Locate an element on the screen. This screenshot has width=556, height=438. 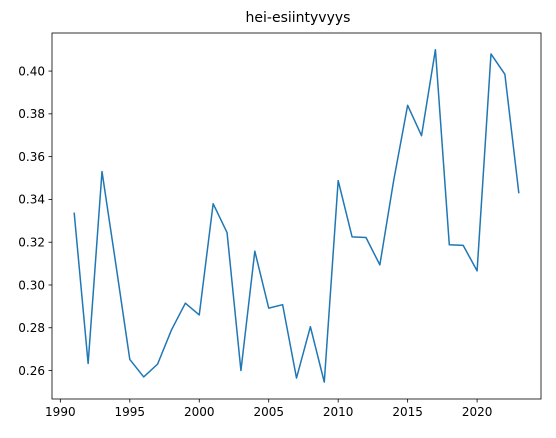
x-axis: 1990 1995 2000 2005 2010 2015 2020 is located at coordinates (268, 409).